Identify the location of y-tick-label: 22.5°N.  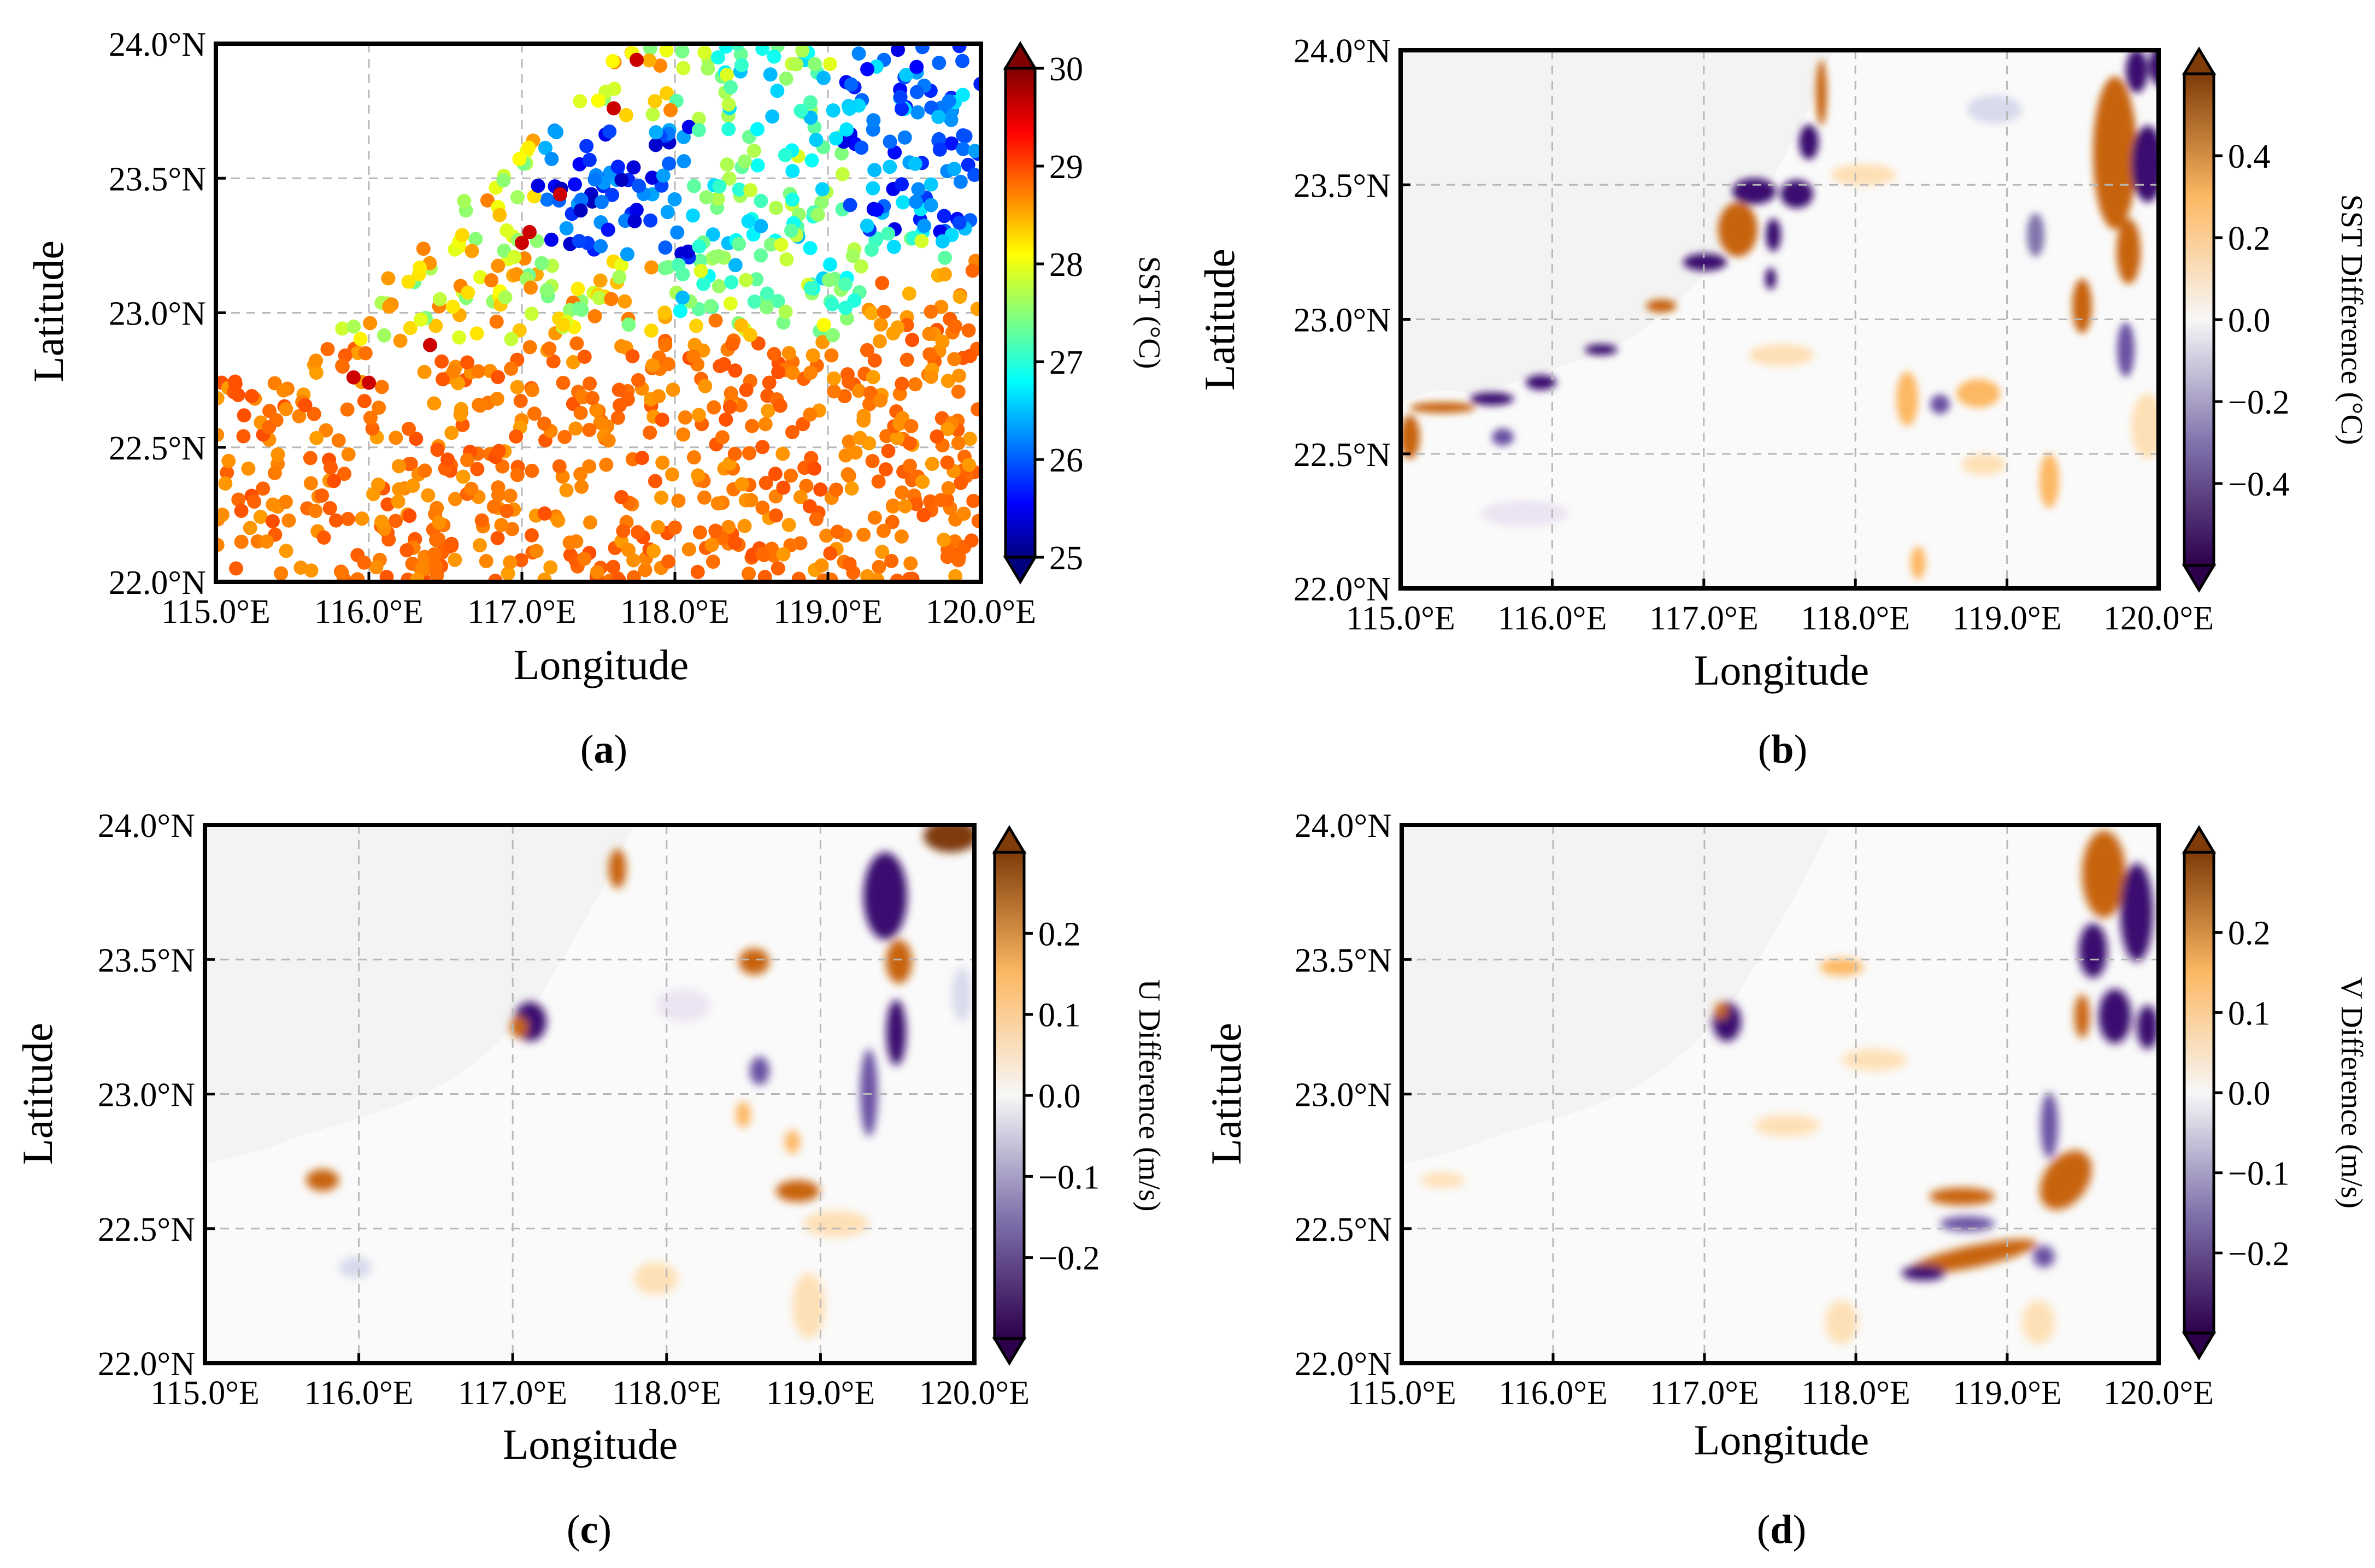
(1343, 1229).